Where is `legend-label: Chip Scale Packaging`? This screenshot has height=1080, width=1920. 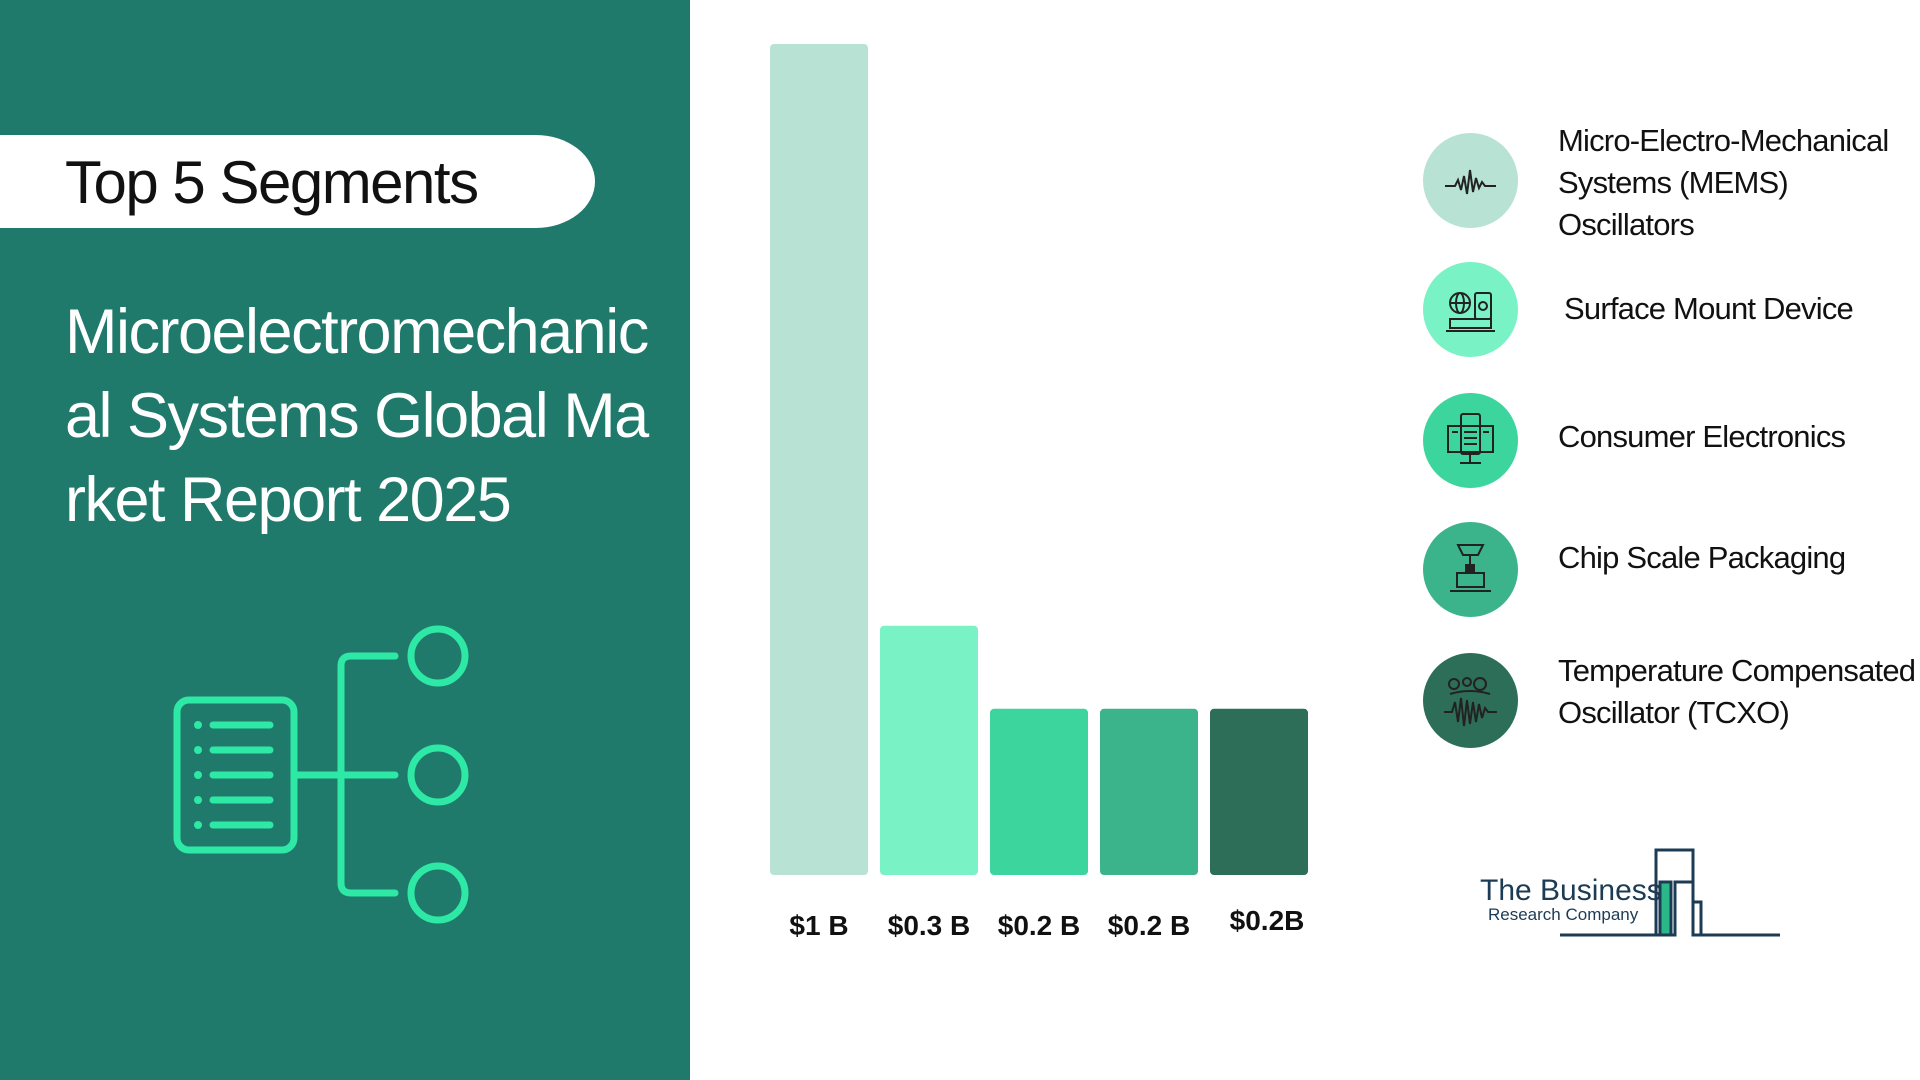 legend-label: Chip Scale Packaging is located at coordinates (1702, 557).